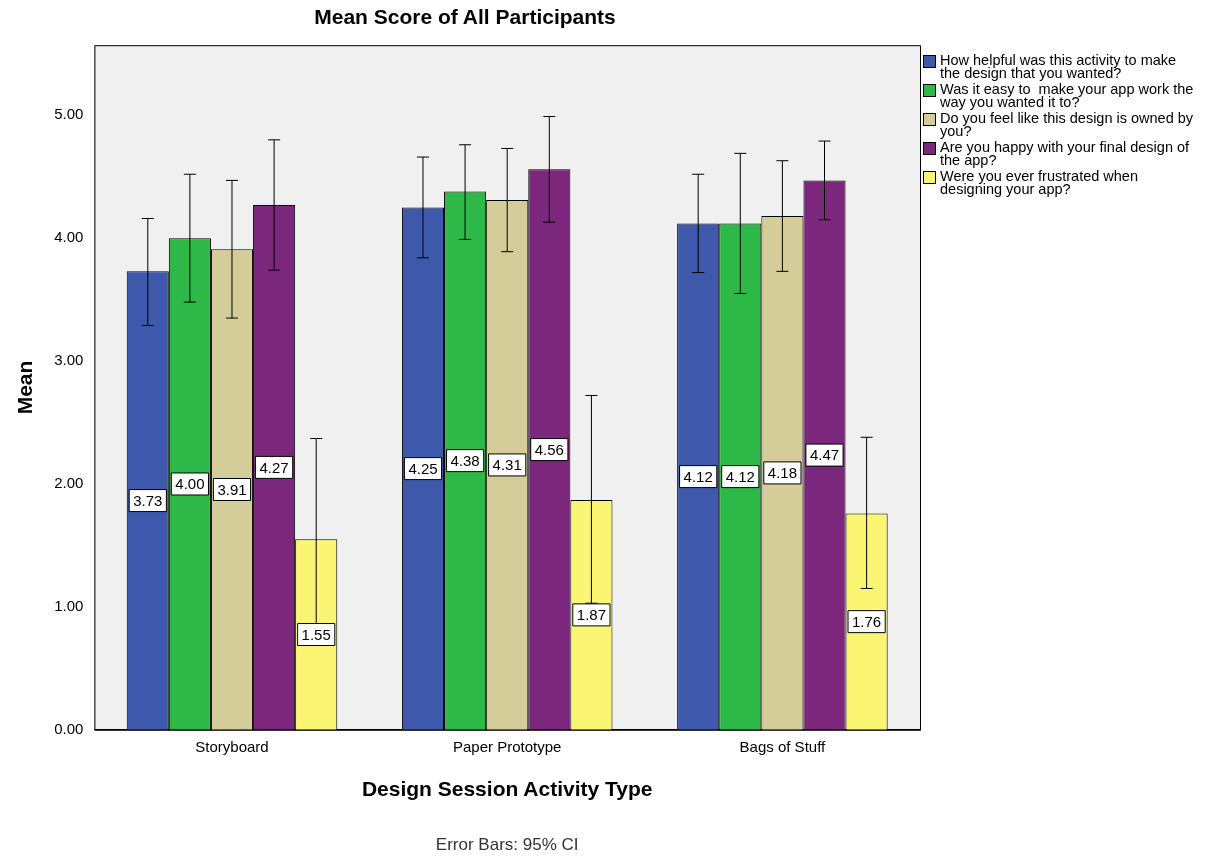 This screenshot has height=857, width=1225. I want to click on legend-label: Were you ever frustrated when designing your app?, so click(1039, 183).